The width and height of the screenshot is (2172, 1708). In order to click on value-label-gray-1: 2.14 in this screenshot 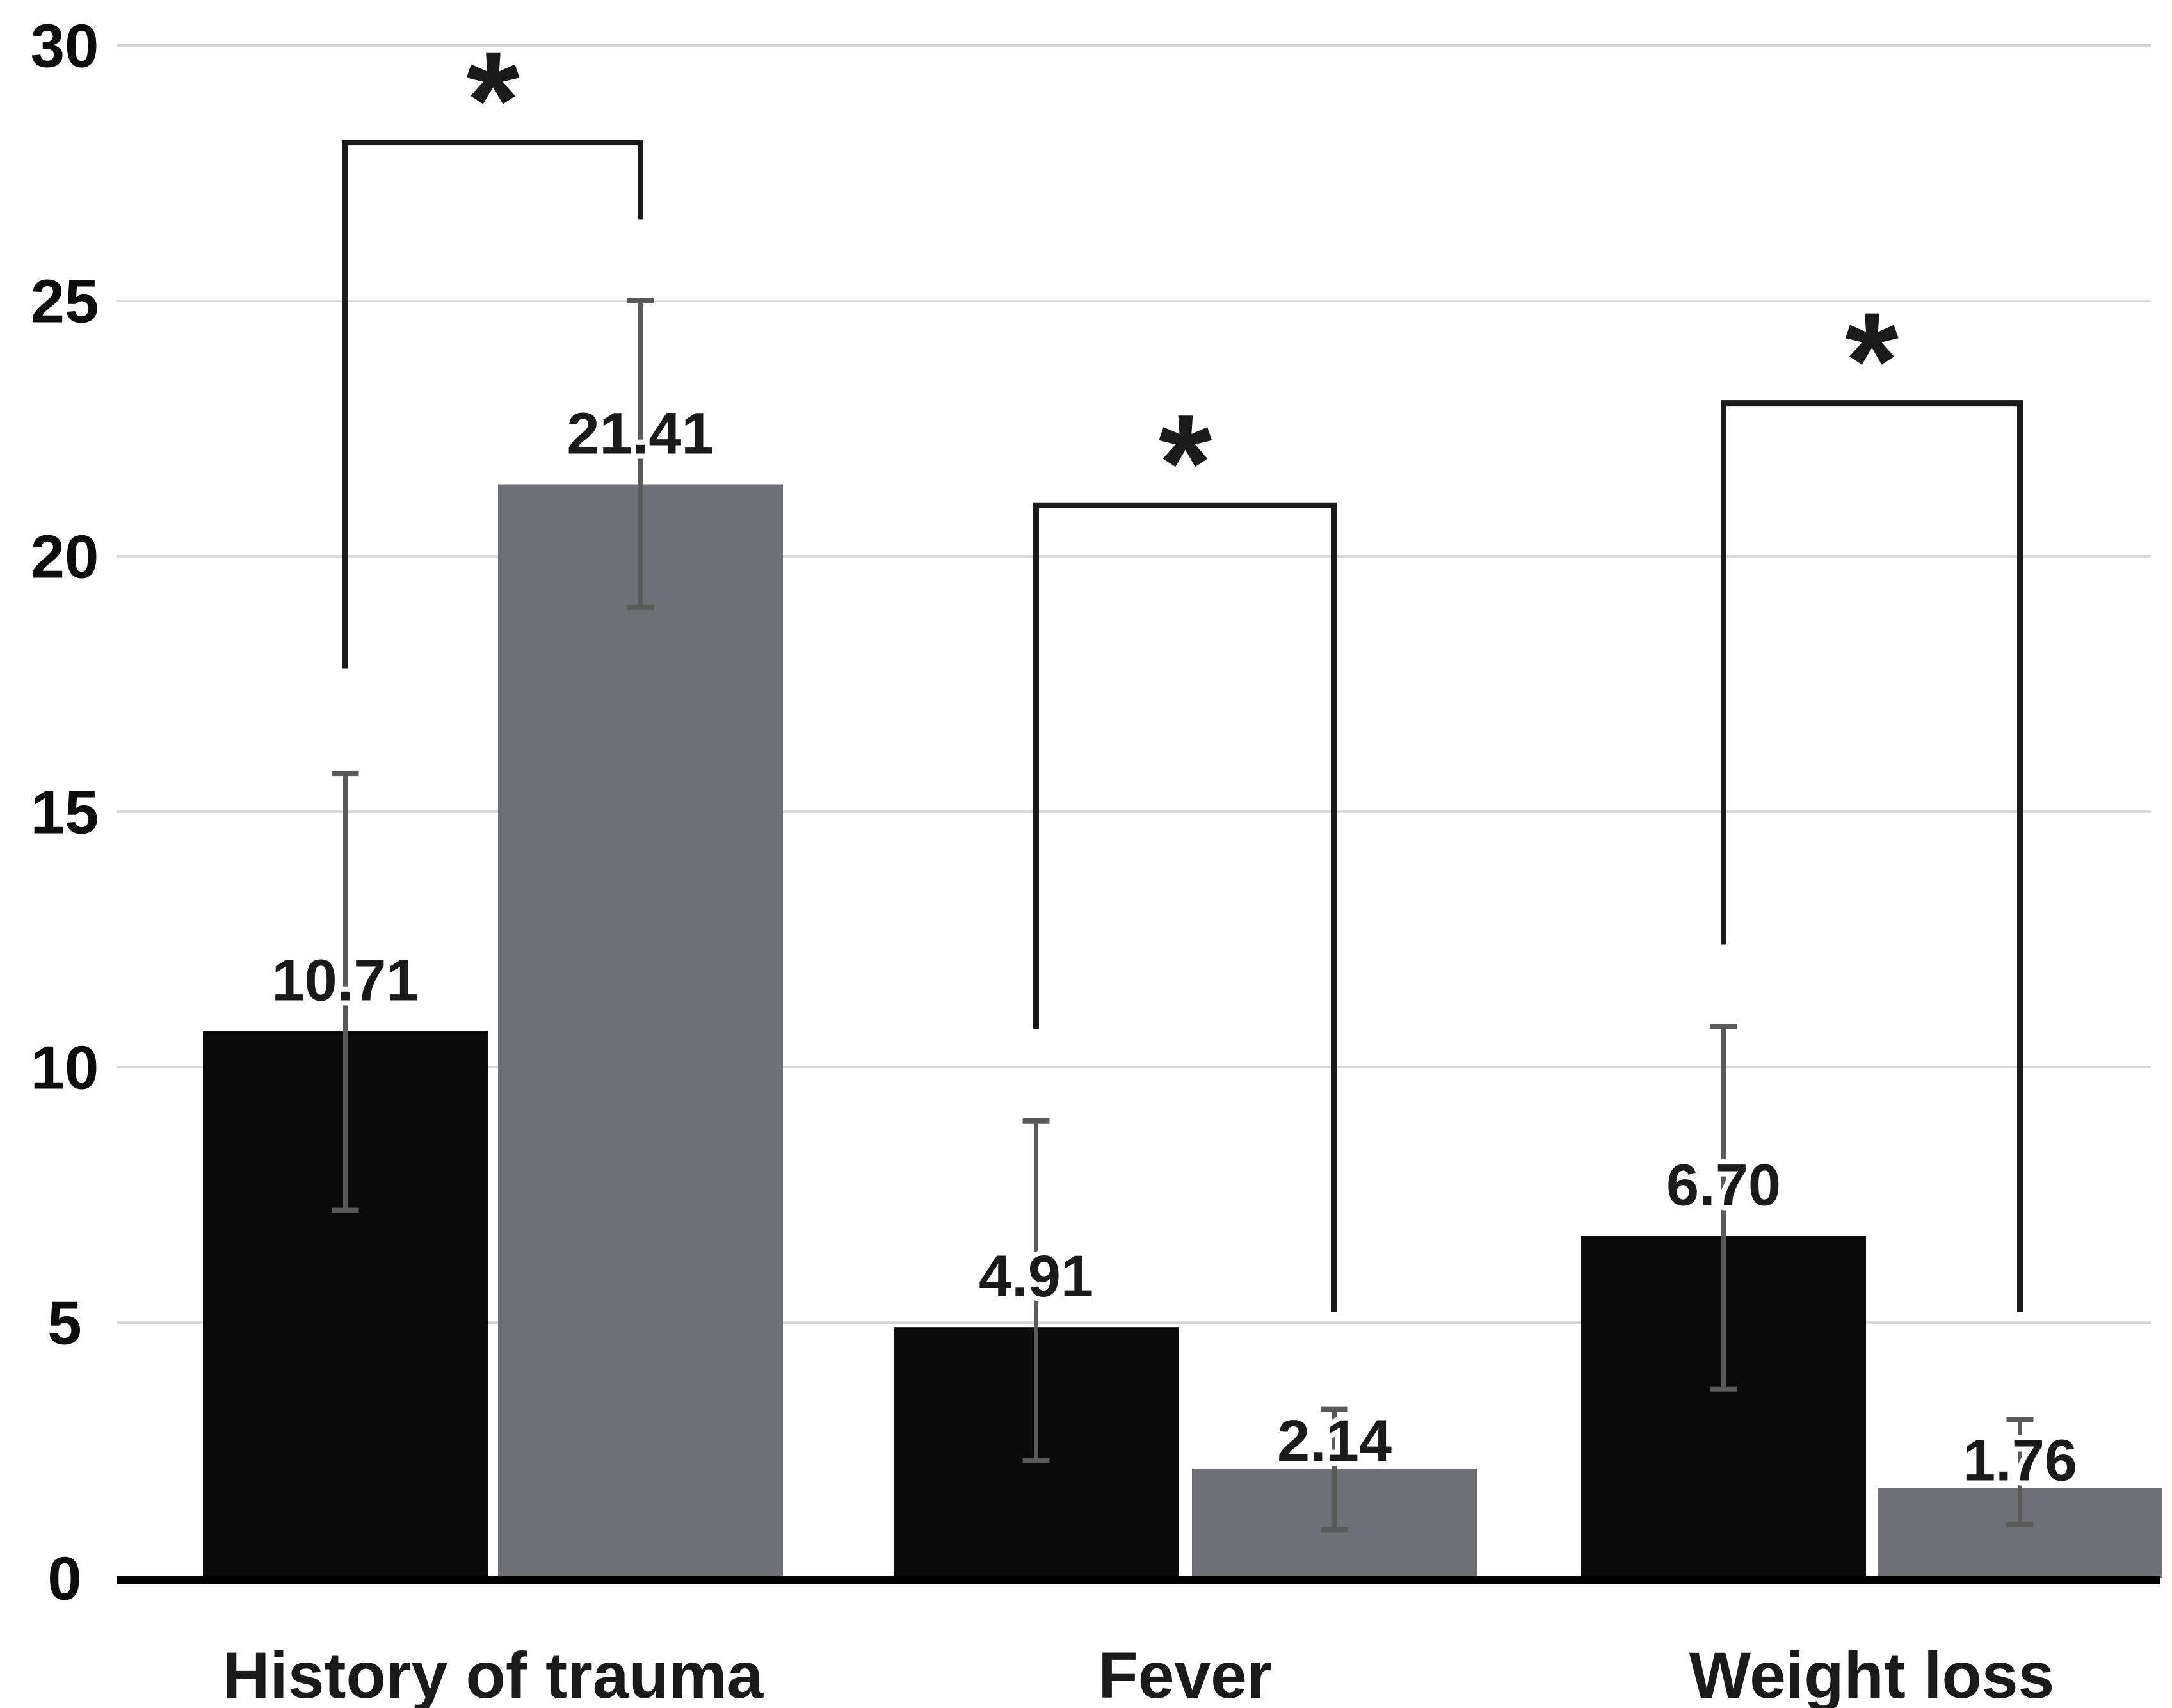, I will do `click(1334, 1441)`.